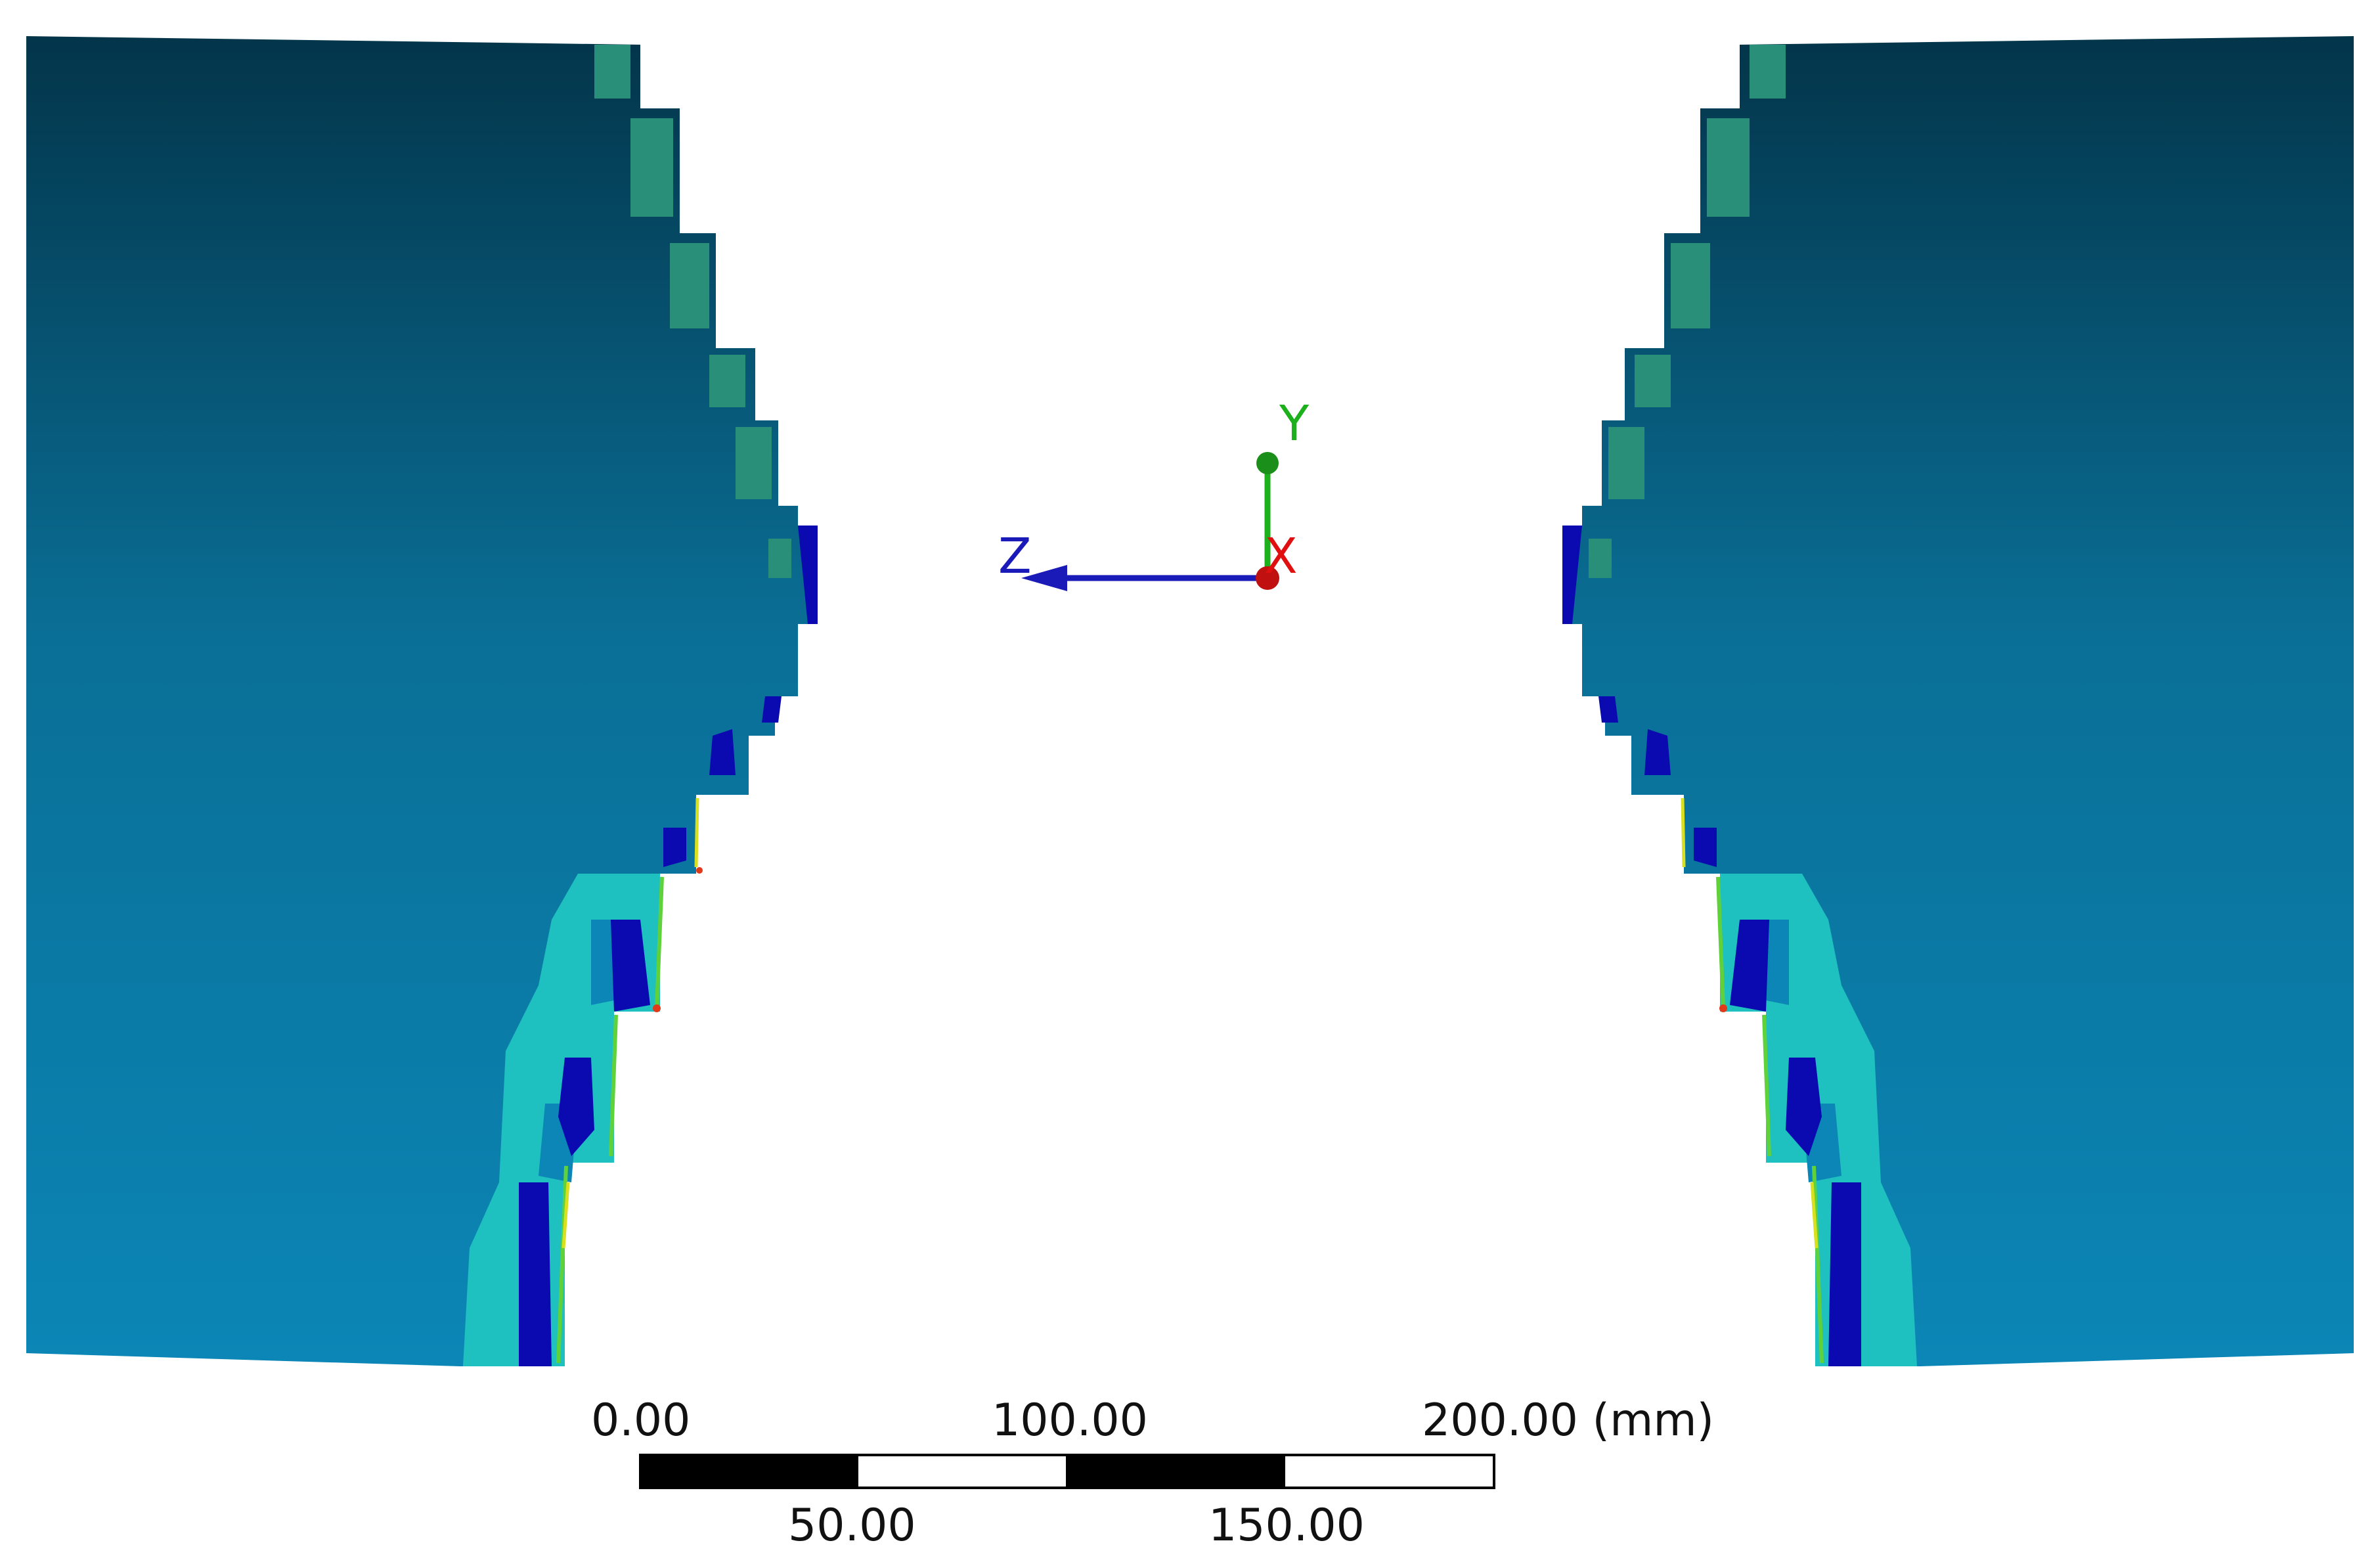 The width and height of the screenshot is (2380, 1566). I want to click on left-yellow-edge, so click(630, 1023).